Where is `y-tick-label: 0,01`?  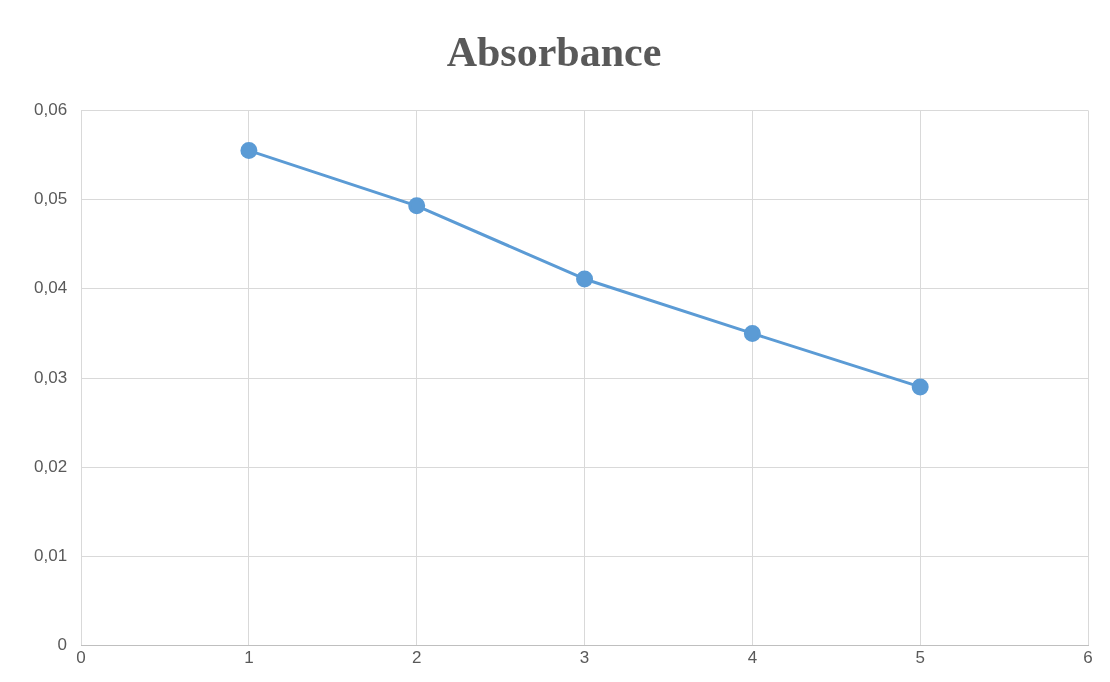 y-tick-label: 0,01 is located at coordinates (50, 556).